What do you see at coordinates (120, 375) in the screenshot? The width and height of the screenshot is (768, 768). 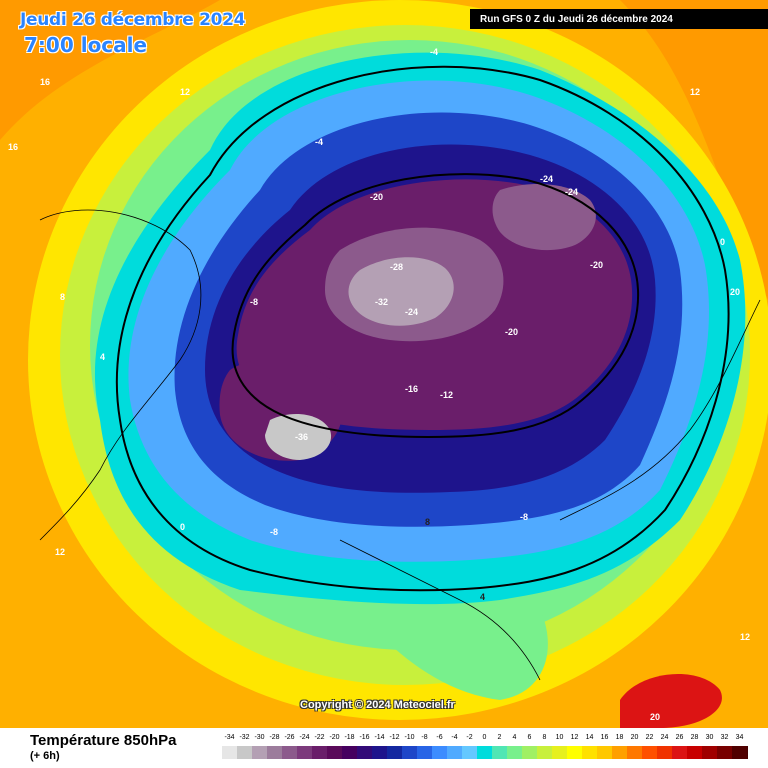 I see `coastline-north-america` at bounding box center [120, 375].